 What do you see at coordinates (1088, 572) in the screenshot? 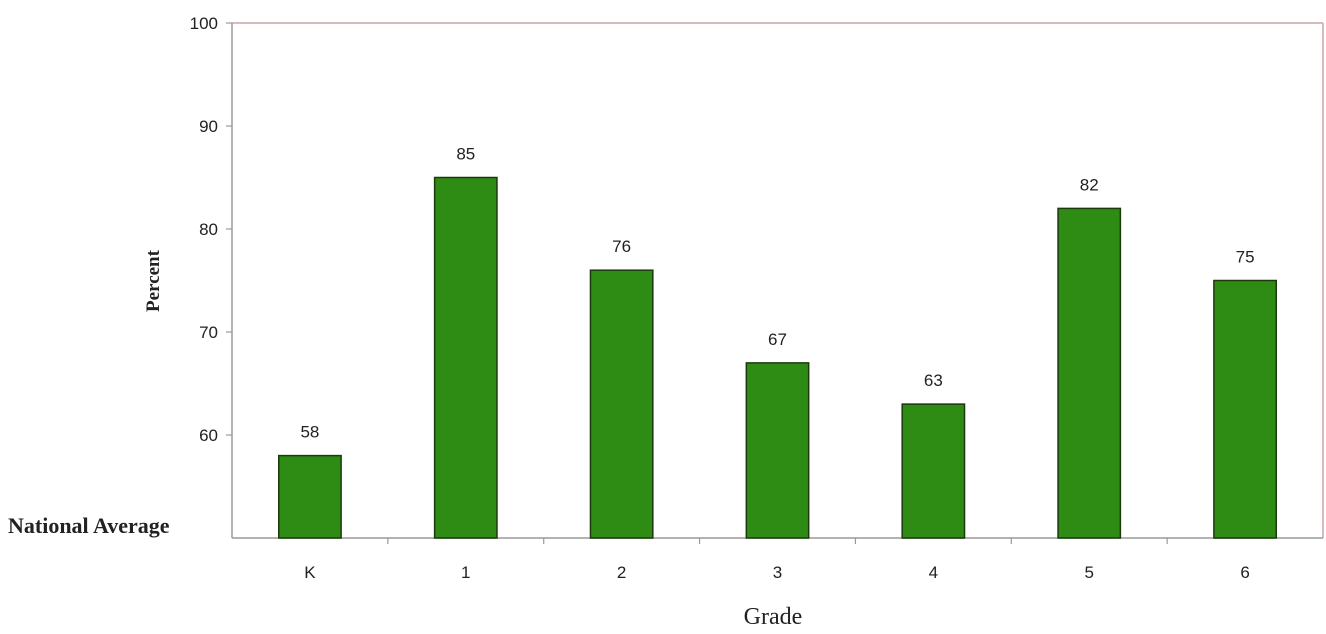
I see `x-tick-label-5: 5` at bounding box center [1088, 572].